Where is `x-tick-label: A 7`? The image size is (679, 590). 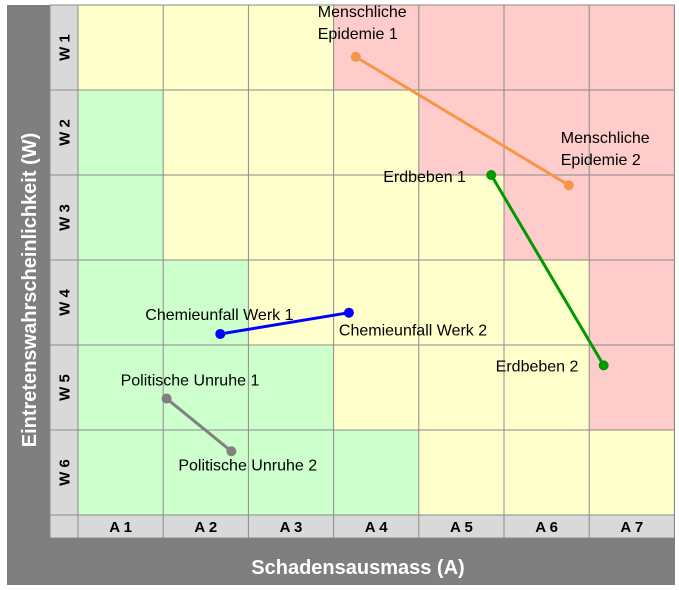 x-tick-label: A 7 is located at coordinates (631, 527).